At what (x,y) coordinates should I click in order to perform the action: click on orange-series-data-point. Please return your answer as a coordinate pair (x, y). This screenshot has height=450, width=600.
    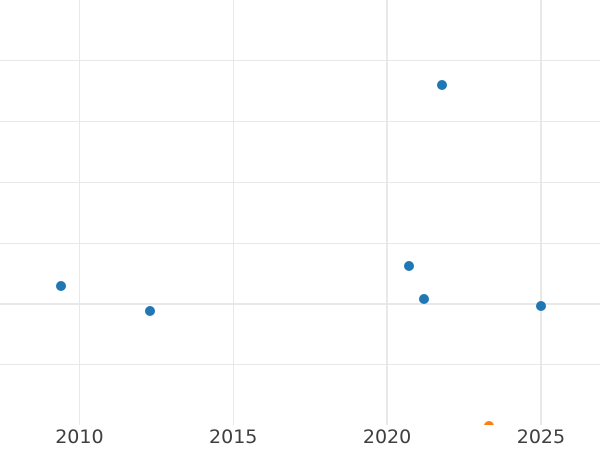
    Looking at the image, I should click on (488, 422).